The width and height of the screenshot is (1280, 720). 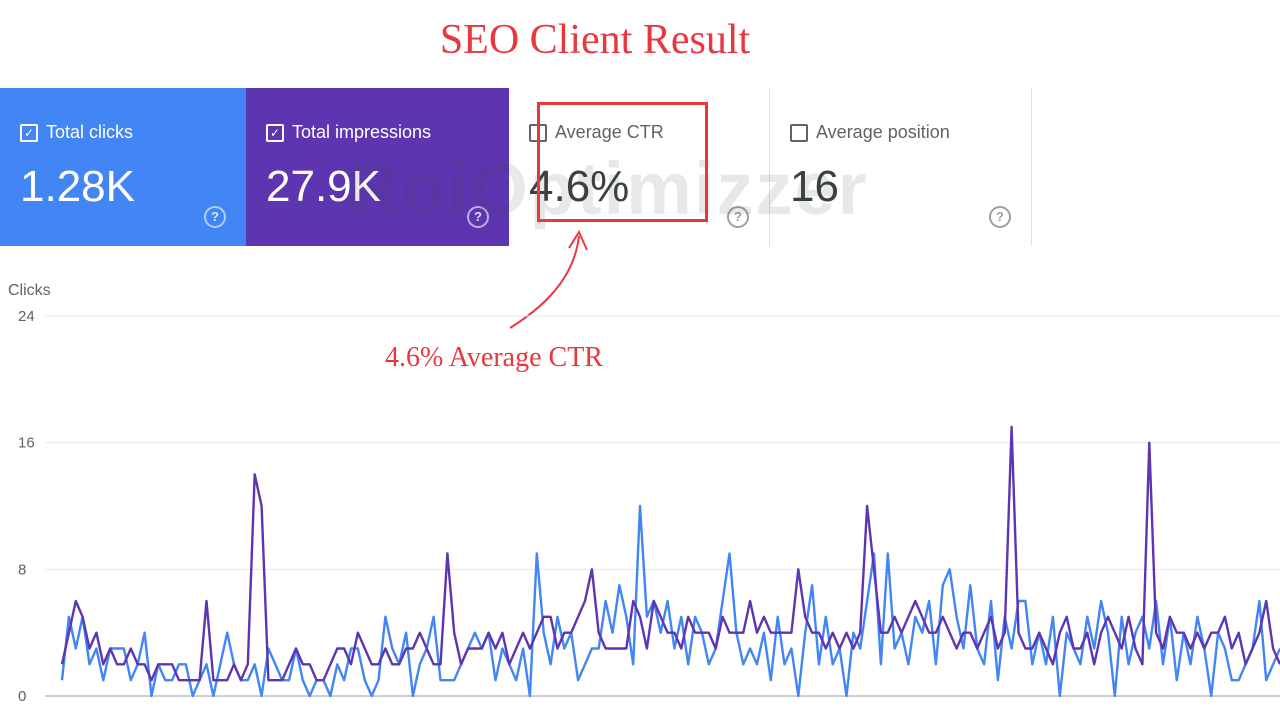 I want to click on page-title: SEO Client Result, so click(x=595, y=40).